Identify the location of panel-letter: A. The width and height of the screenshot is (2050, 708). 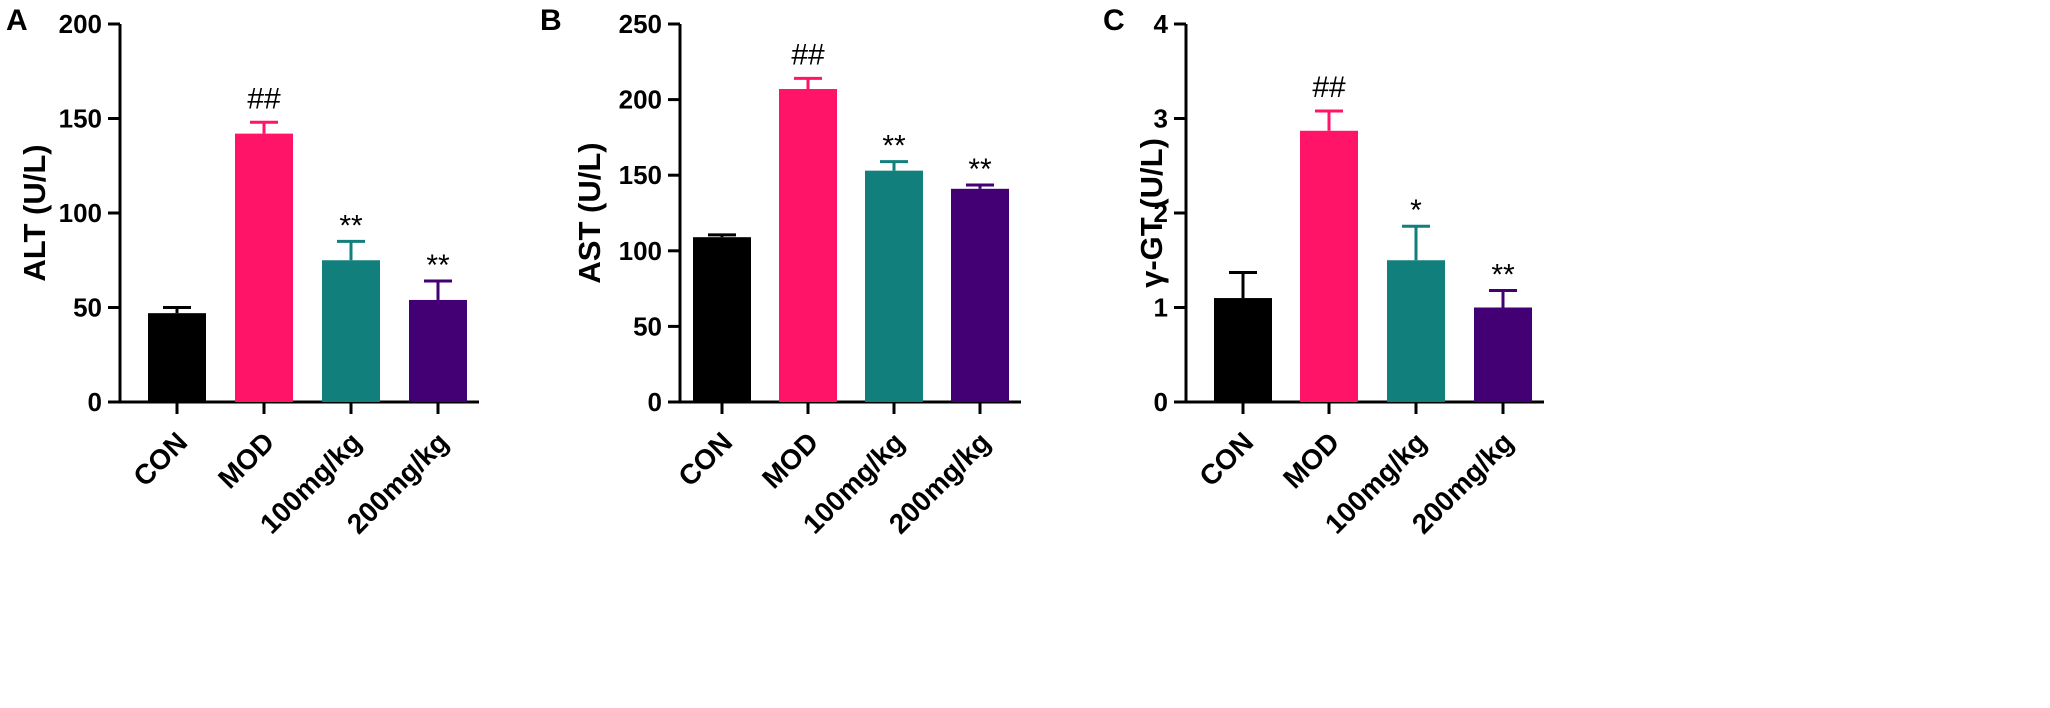
(17, 20).